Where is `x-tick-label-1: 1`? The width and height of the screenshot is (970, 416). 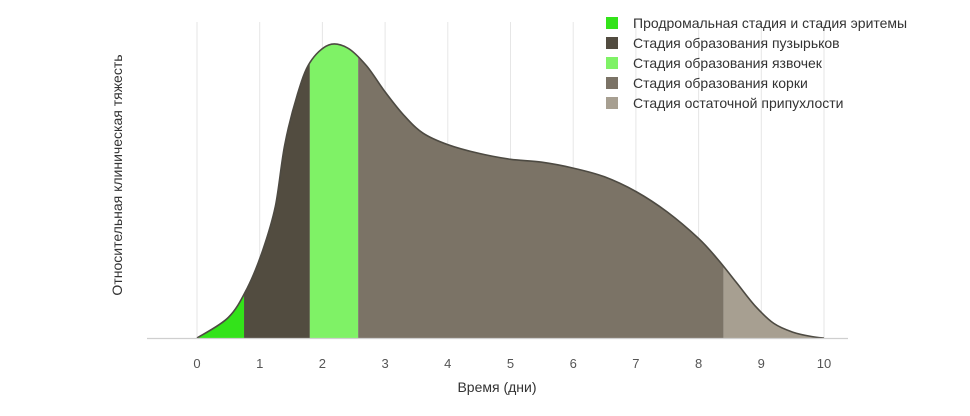
x-tick-label-1: 1 is located at coordinates (259, 363).